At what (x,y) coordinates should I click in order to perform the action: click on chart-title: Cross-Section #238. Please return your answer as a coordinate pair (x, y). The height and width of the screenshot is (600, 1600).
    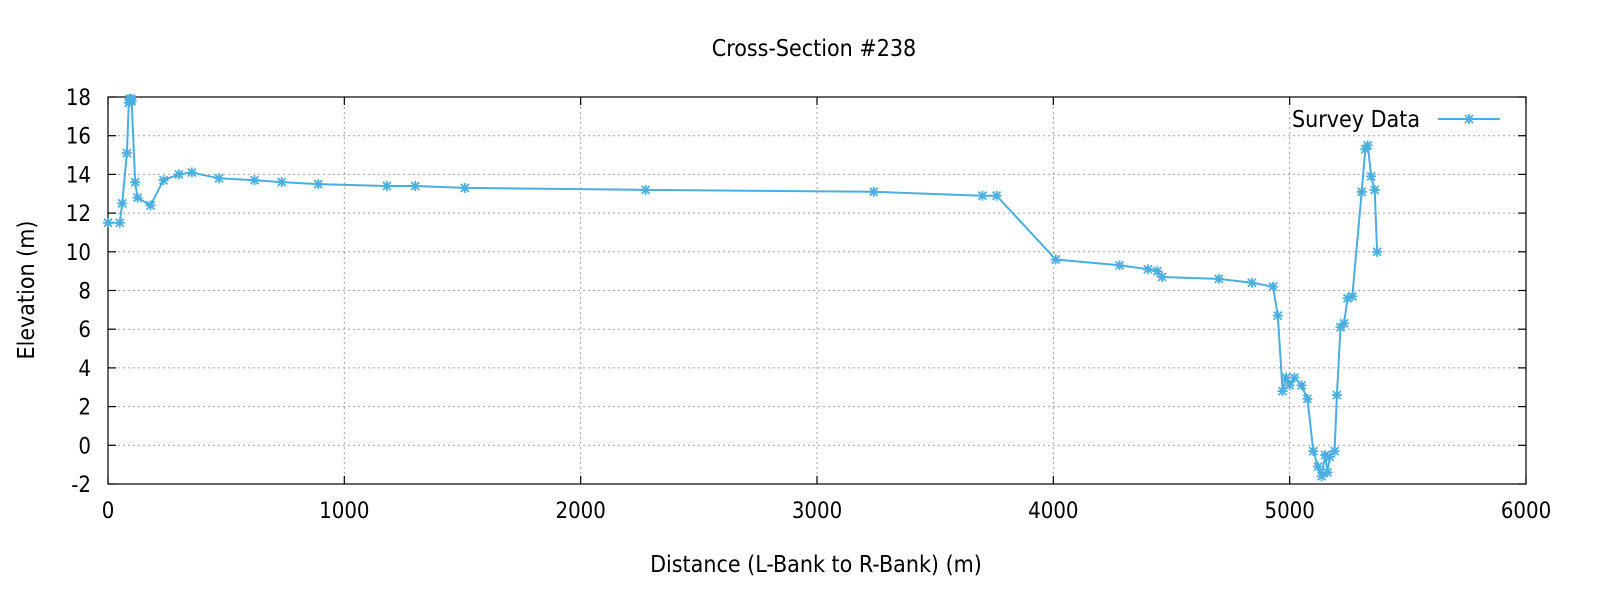
    Looking at the image, I should click on (814, 49).